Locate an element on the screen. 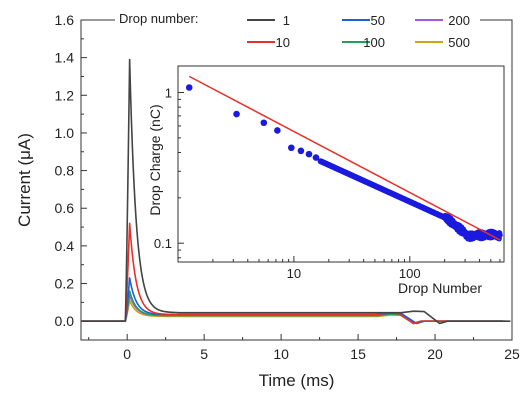  main-y-tick-label: 1.6 is located at coordinates (65, 20).